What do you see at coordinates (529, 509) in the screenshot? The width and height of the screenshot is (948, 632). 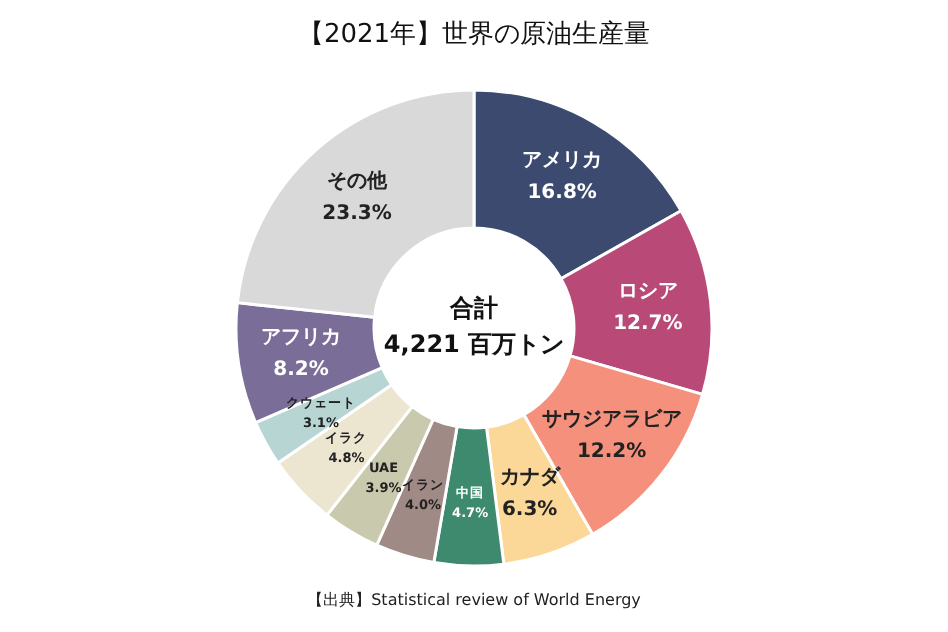 I see `data-label: 6.3%` at bounding box center [529, 509].